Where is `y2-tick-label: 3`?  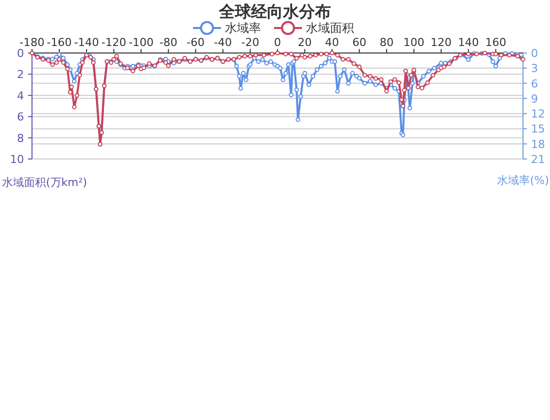 y2-tick-label: 3 is located at coordinates (534, 69).